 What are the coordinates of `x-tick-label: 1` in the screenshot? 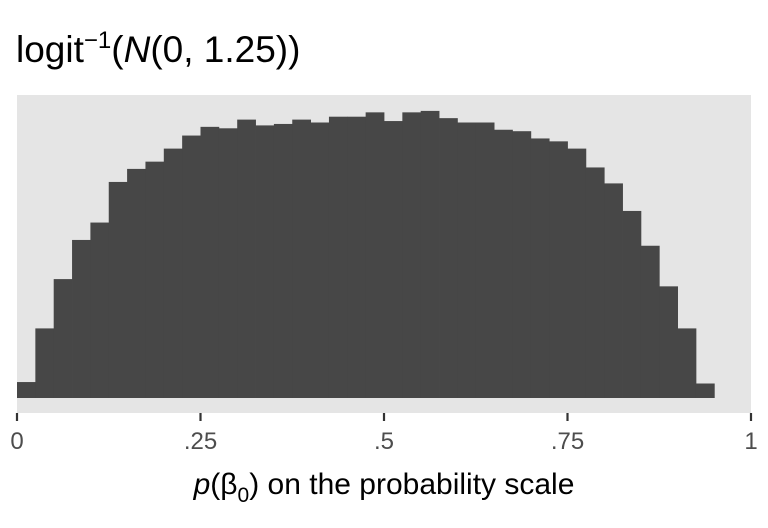 It's located at (750, 441).